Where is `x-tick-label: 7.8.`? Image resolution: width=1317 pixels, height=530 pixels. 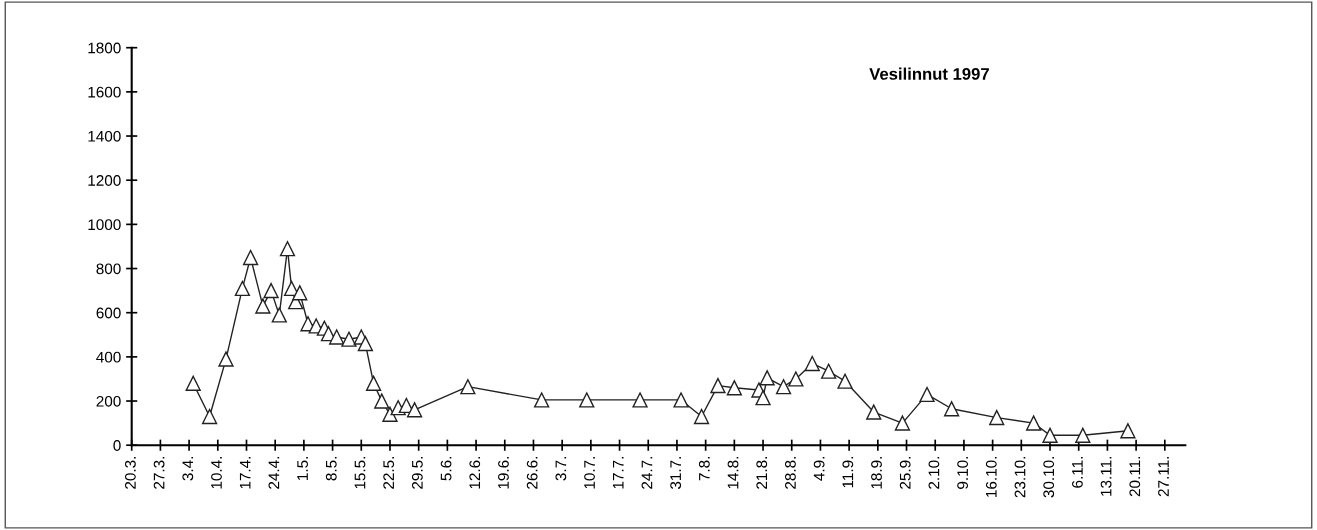
x-tick-label: 7.8. is located at coordinates (704, 469).